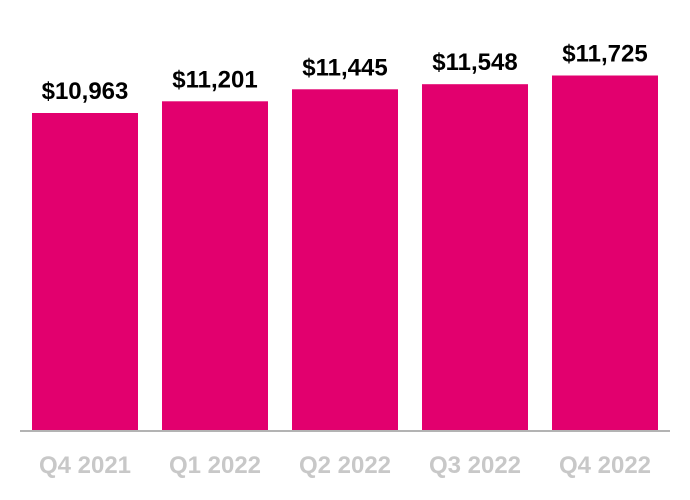 The width and height of the screenshot is (690, 500). Describe the element at coordinates (214, 79) in the screenshot. I see `value-label: $11,201` at that location.